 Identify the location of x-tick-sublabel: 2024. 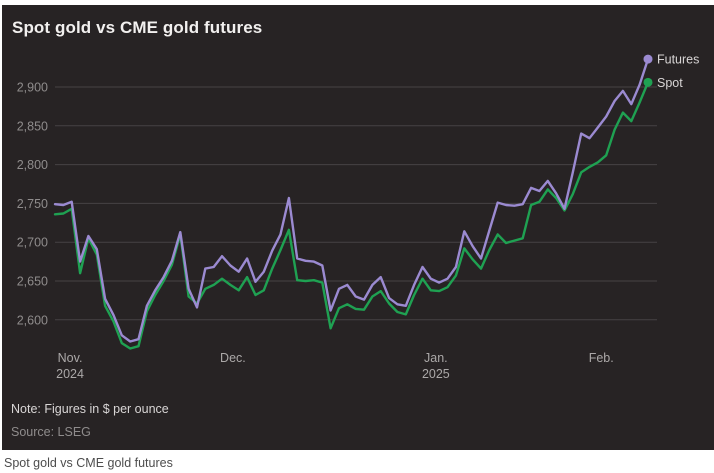
(70, 374).